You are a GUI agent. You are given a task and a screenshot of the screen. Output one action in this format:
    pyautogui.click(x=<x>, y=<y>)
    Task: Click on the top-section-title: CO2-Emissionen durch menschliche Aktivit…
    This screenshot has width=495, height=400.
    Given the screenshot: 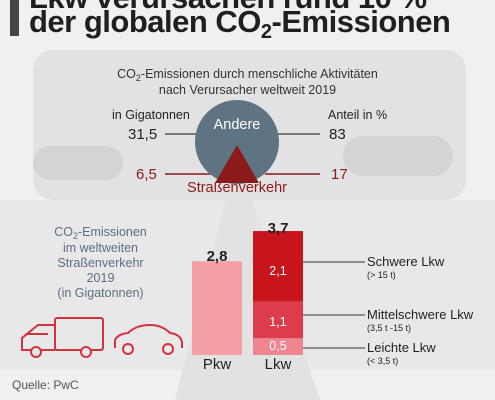 What is the action you would take?
    pyautogui.click(x=247, y=82)
    